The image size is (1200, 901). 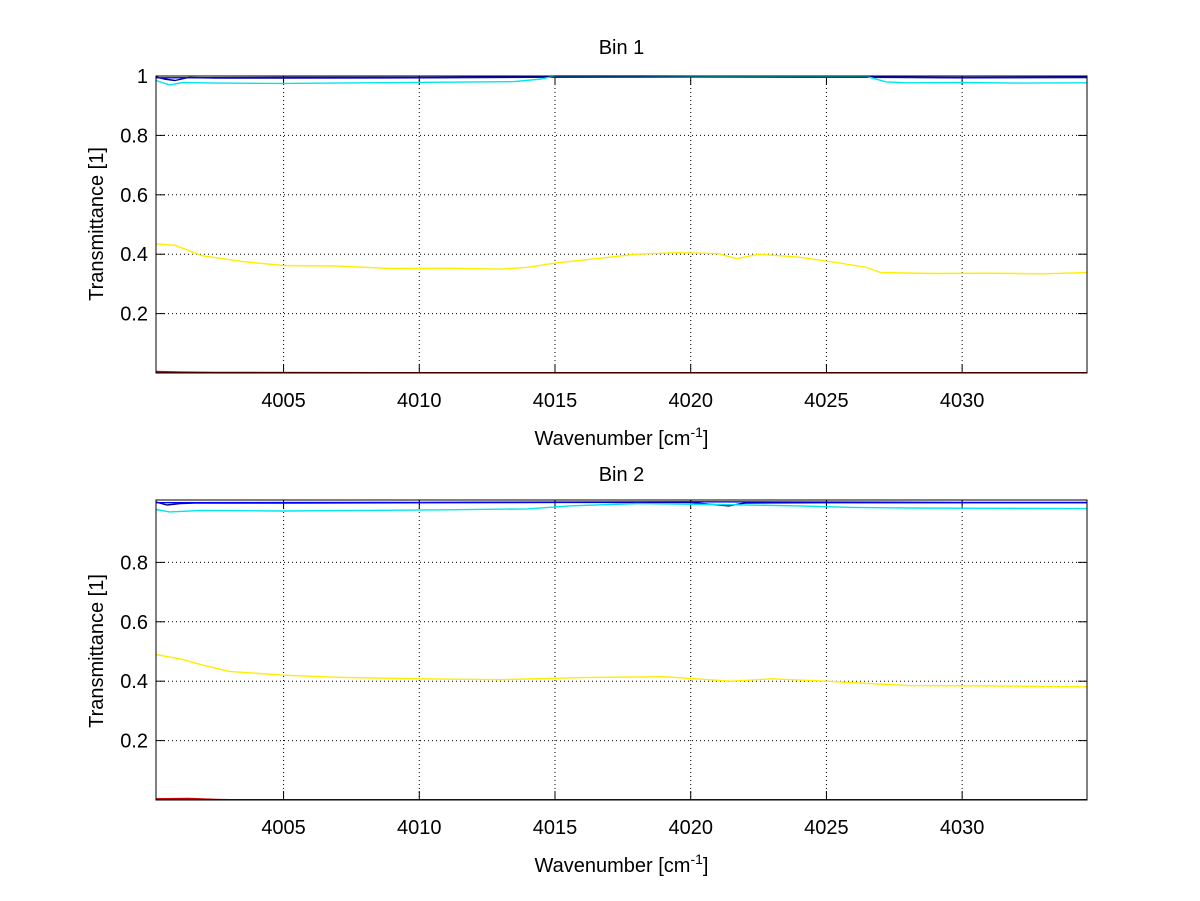 I want to click on subplot-2-ytick-label-0.4: 0.4, so click(x=134, y=682).